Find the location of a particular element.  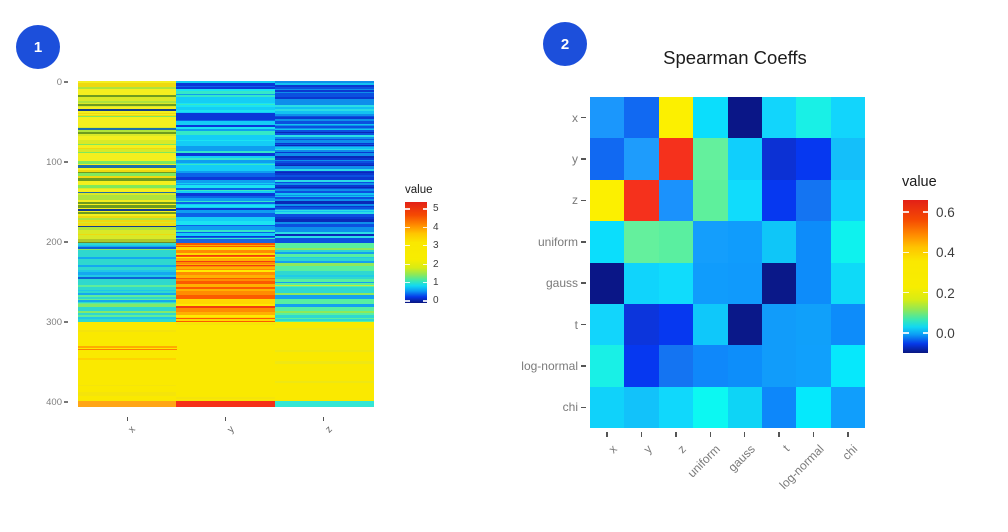

hm2-ytick-label-gauss: gauss is located at coordinates (561, 283).